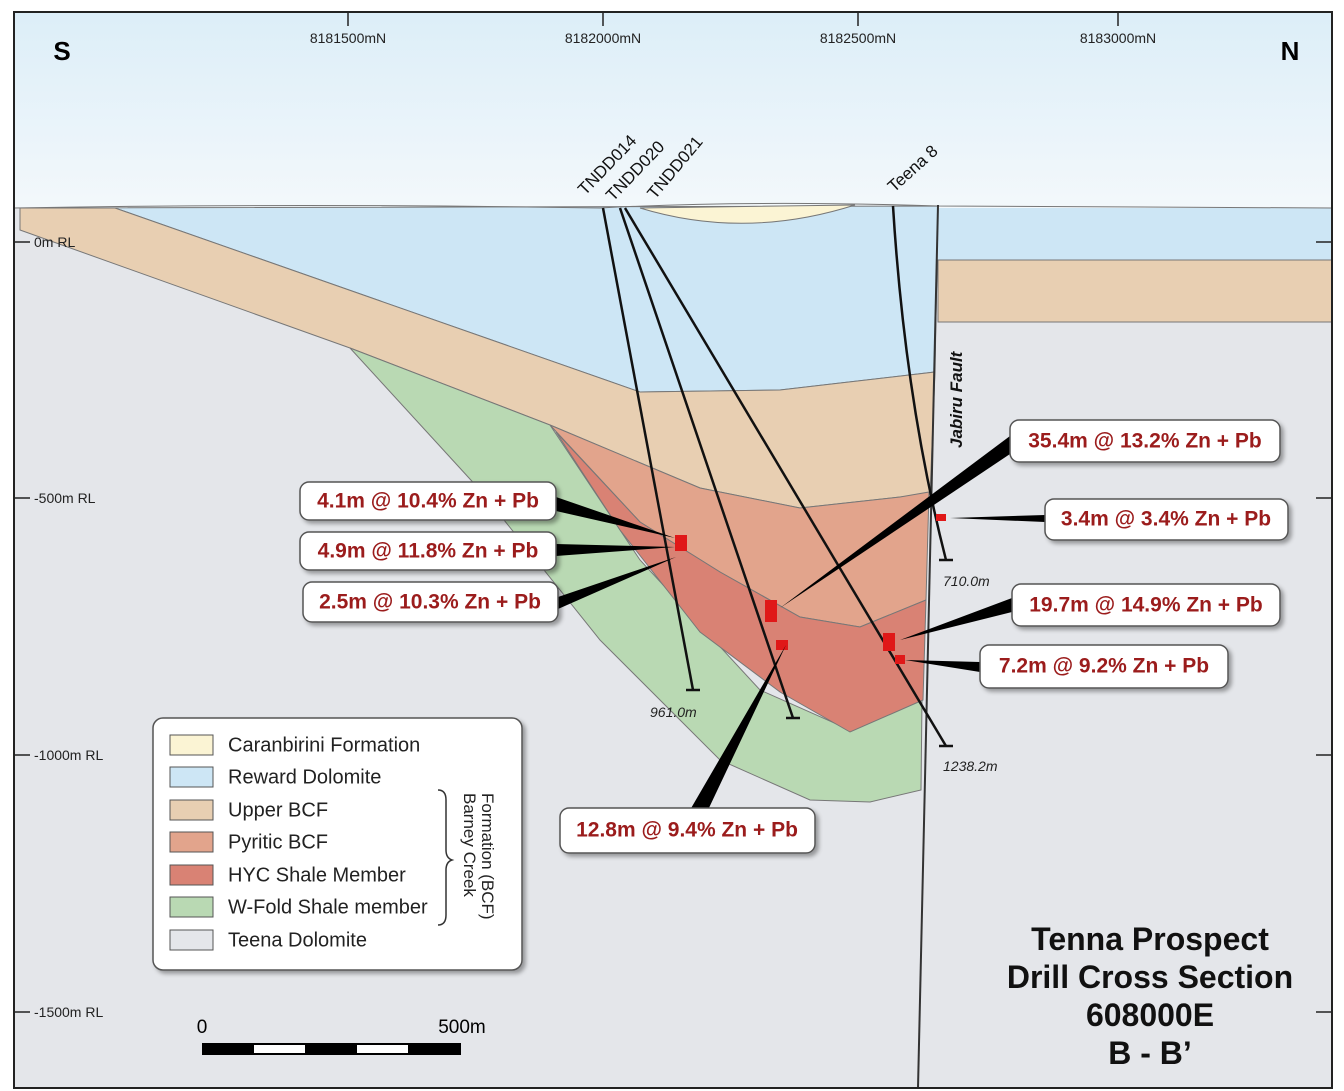 Image resolution: width=1344 pixels, height=1091 pixels. Describe the element at coordinates (1135, 291) in the screenshot. I see `upper-bcf-n` at that location.